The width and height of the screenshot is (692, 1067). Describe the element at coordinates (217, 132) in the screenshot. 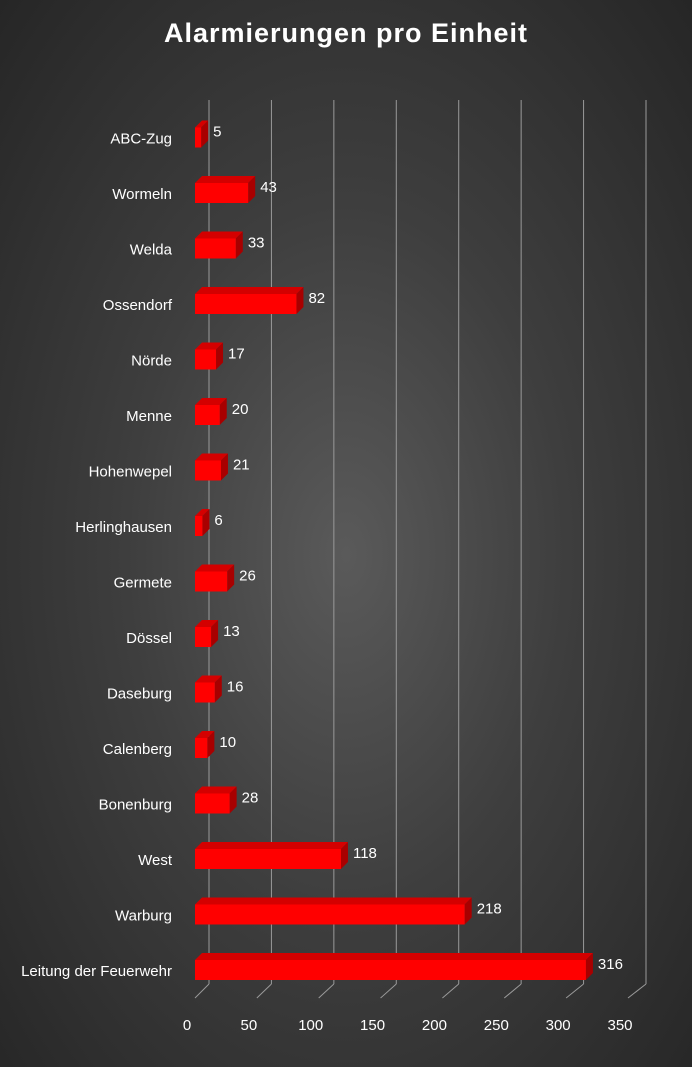

I see `data-label: 5` at that location.